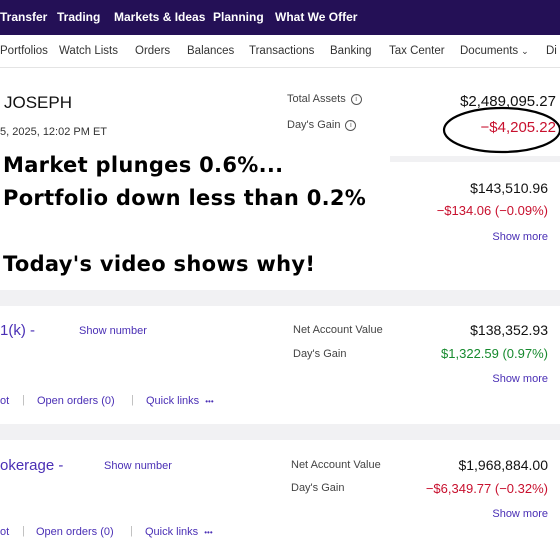 The image size is (560, 560). Describe the element at coordinates (153, 51) in the screenshot. I see `tab-orders: Orders` at that location.